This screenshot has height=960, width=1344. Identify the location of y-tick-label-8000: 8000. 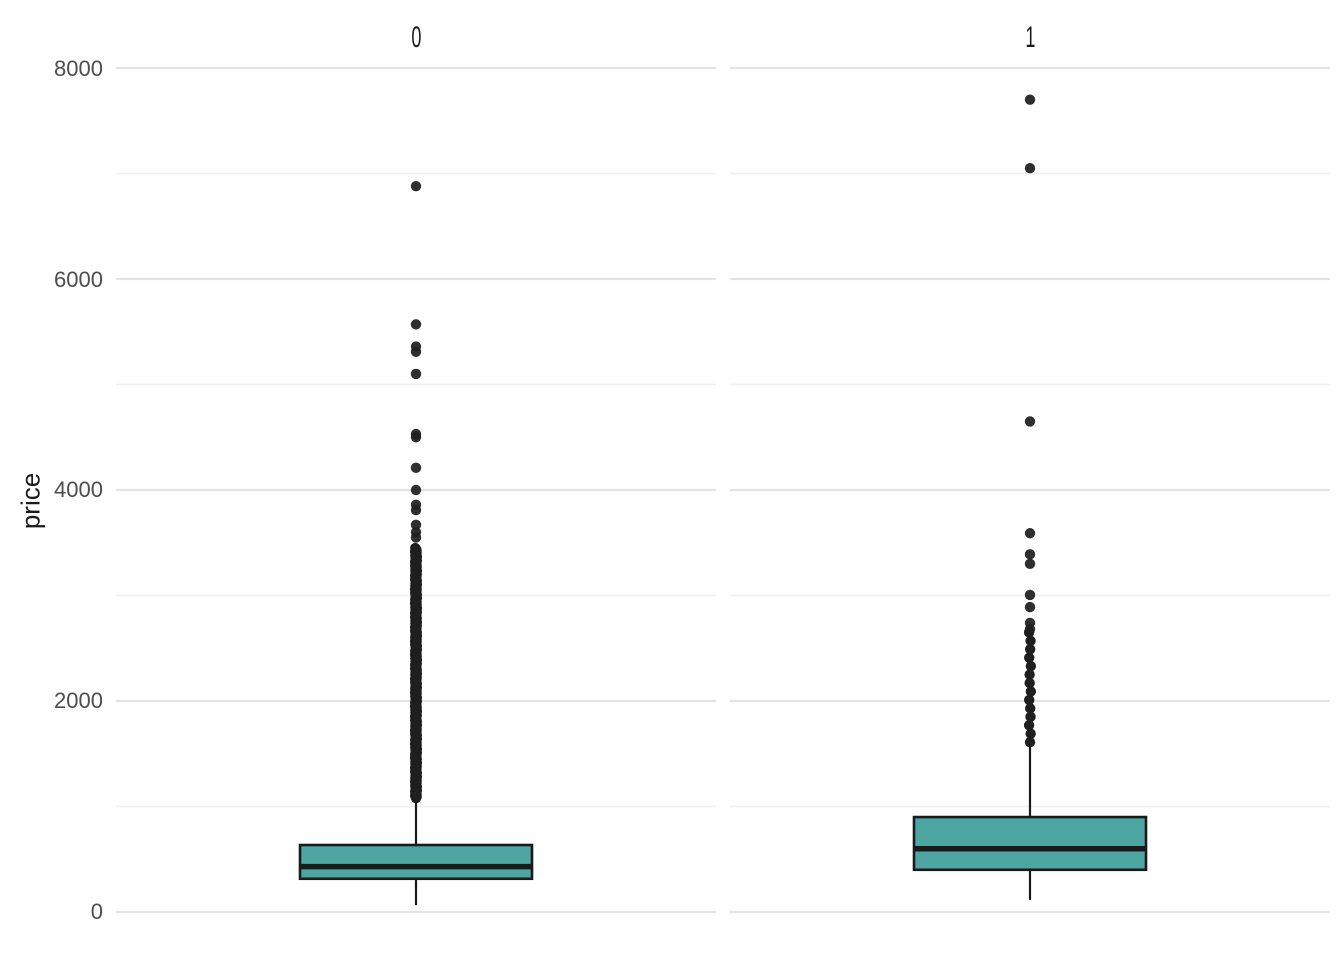
(78, 68).